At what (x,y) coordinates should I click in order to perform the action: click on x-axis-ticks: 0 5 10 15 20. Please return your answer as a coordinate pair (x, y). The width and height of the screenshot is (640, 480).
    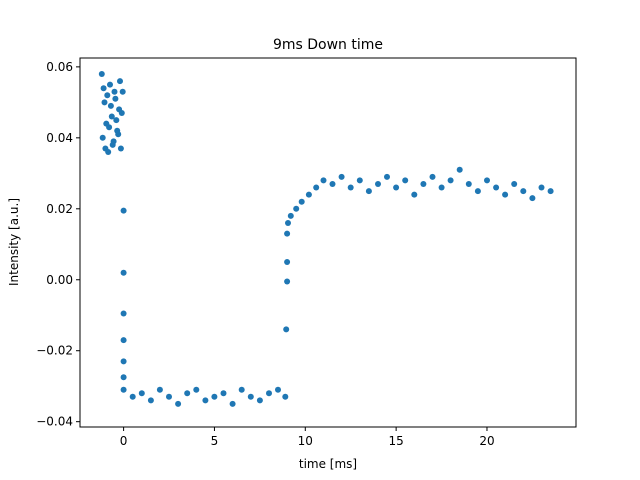
    Looking at the image, I should click on (307, 437).